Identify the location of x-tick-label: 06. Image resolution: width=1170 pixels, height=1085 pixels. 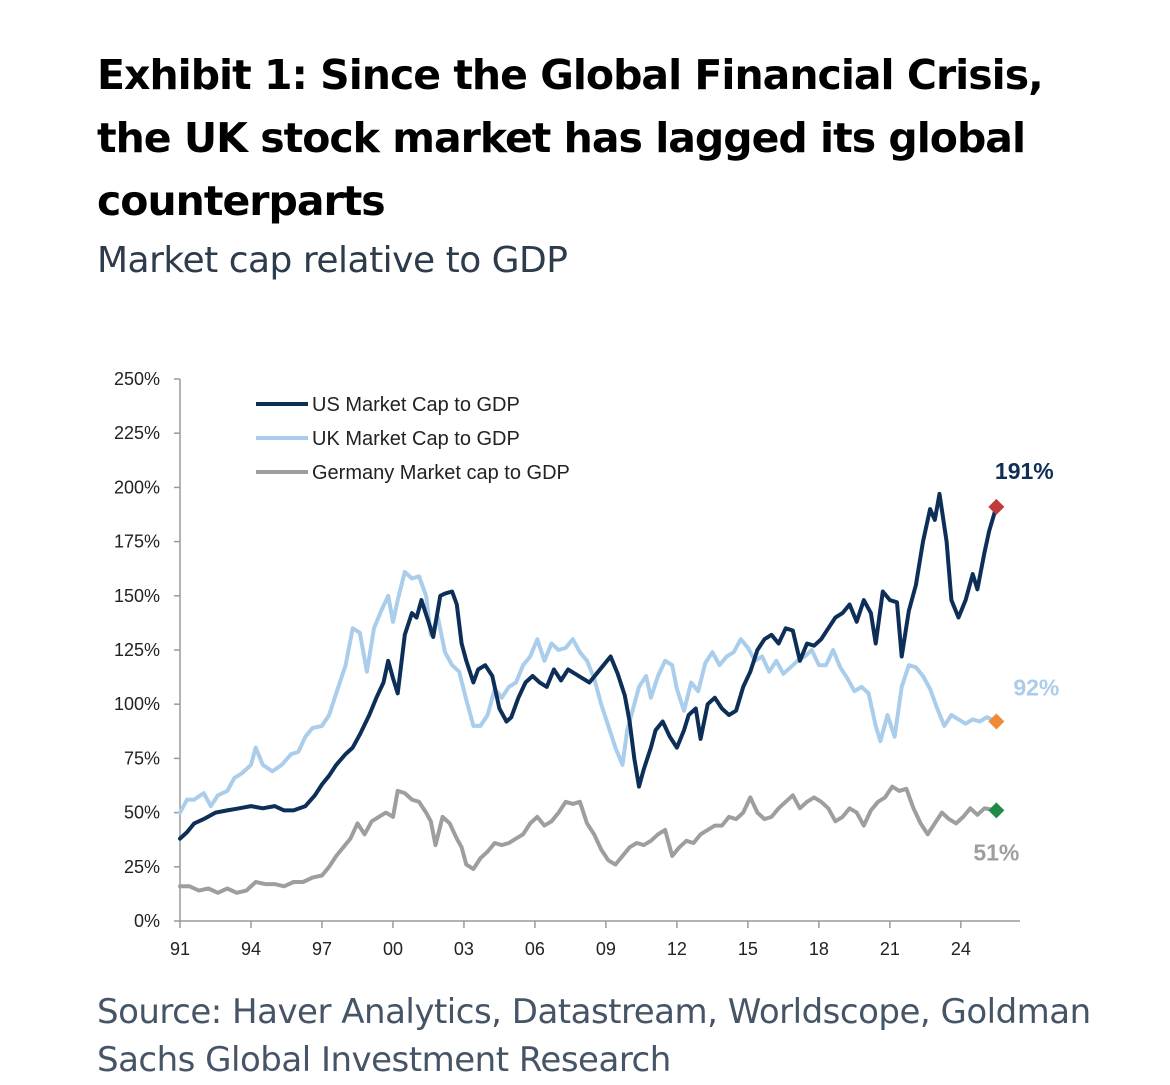
(535, 949).